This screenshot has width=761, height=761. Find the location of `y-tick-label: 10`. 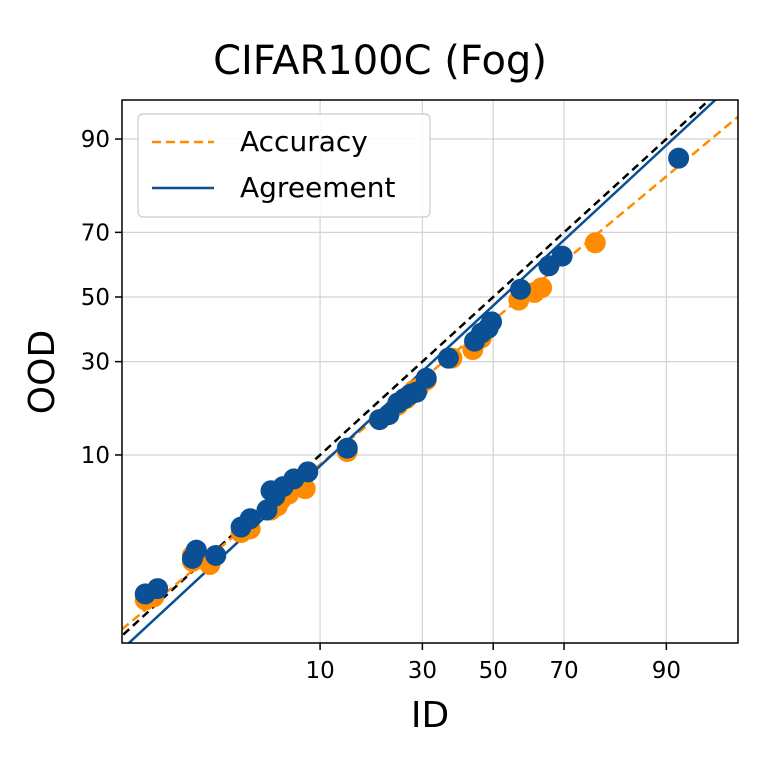

y-tick-label: 10 is located at coordinates (95, 456).